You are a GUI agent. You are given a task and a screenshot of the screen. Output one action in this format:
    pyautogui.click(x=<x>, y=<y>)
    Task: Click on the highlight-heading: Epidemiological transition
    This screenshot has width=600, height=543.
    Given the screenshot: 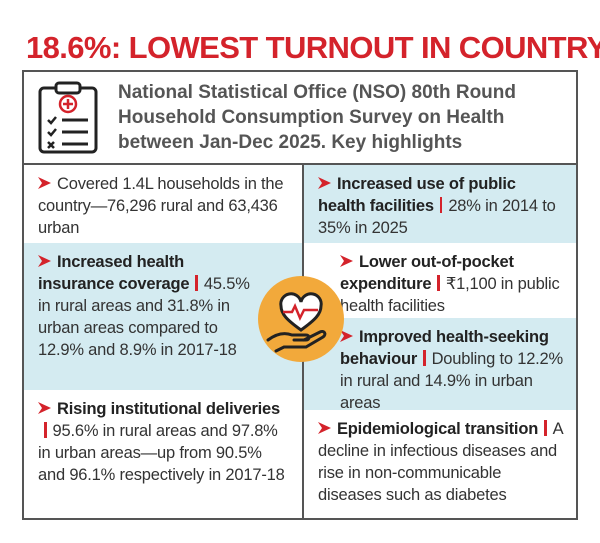 What is the action you would take?
    pyautogui.click(x=438, y=429)
    